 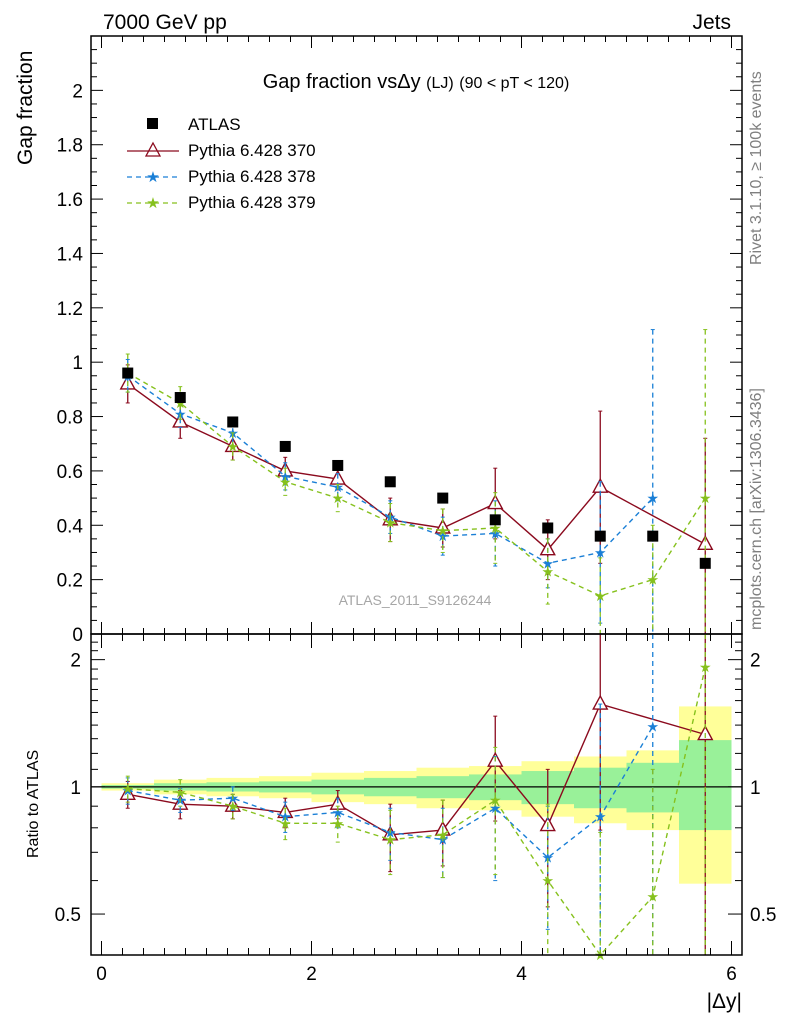 What do you see at coordinates (342, 82) in the screenshot?
I see `main-title-text: Gap fraction vsΔy` at bounding box center [342, 82].